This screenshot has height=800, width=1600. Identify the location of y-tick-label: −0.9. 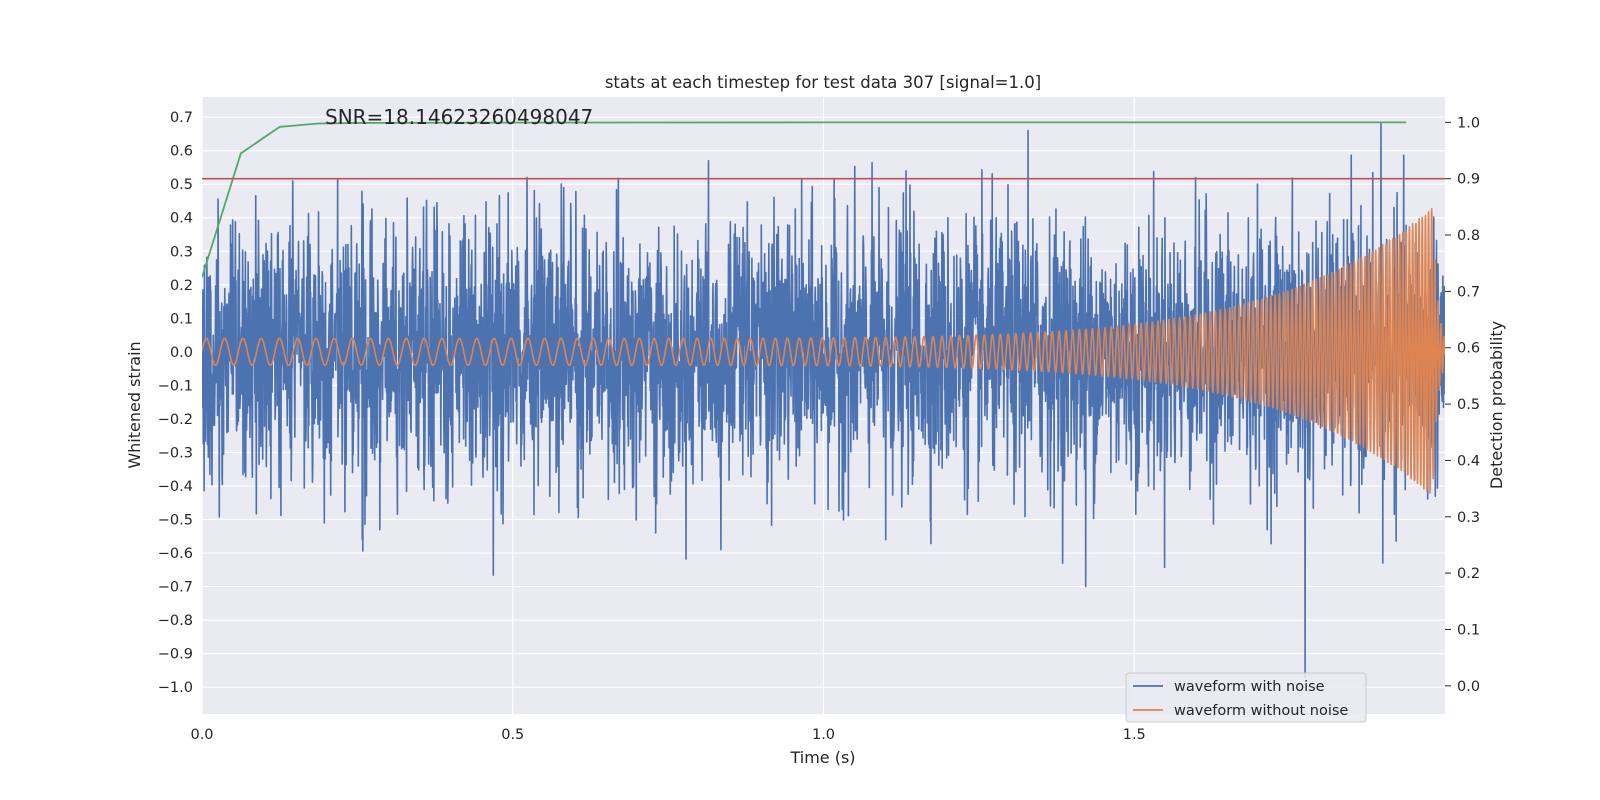
(175, 655).